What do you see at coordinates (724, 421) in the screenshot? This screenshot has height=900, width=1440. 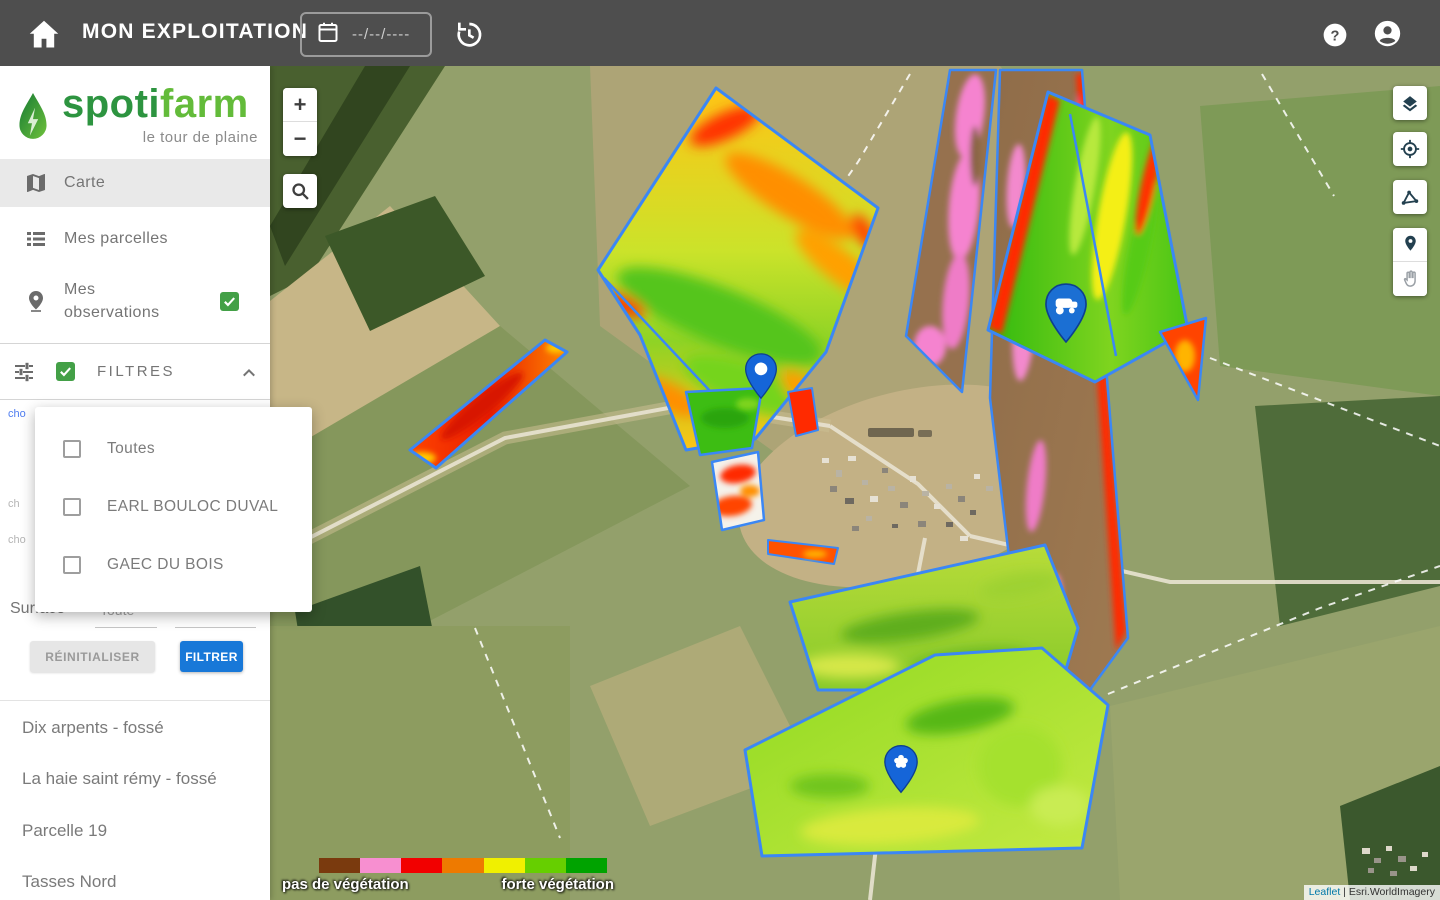 I see `ndvi-field` at bounding box center [724, 421].